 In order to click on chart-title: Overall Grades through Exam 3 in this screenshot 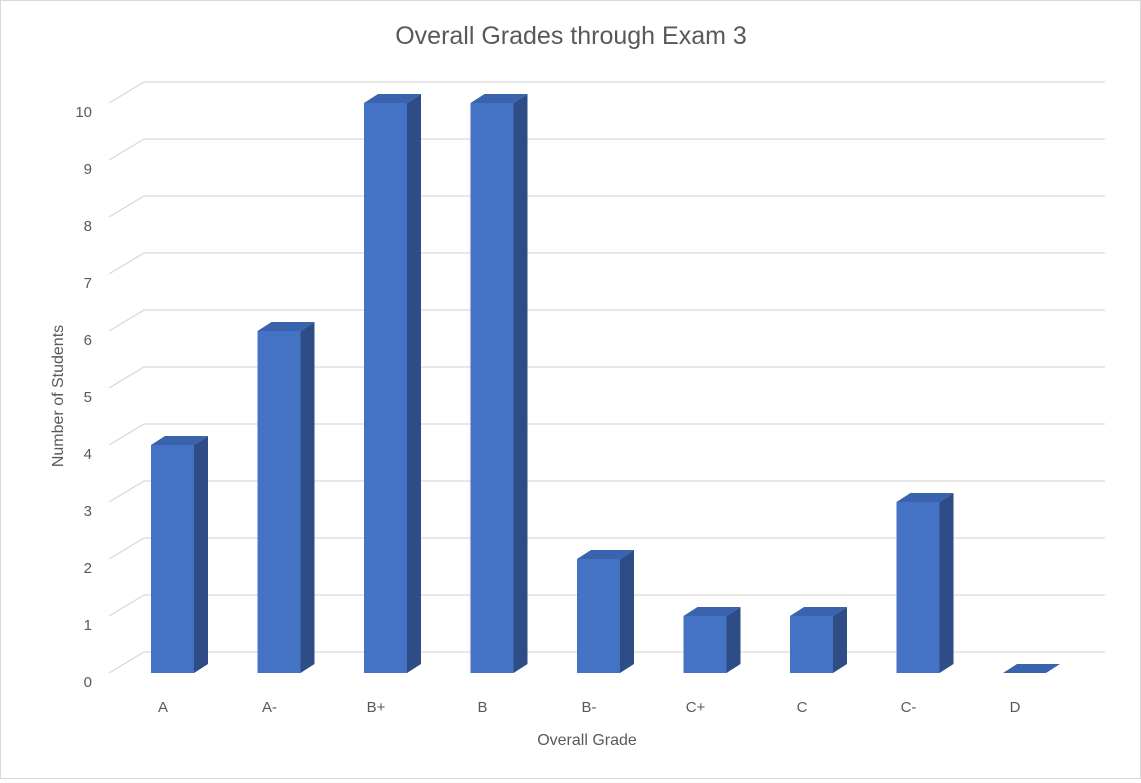, I will do `click(571, 36)`.